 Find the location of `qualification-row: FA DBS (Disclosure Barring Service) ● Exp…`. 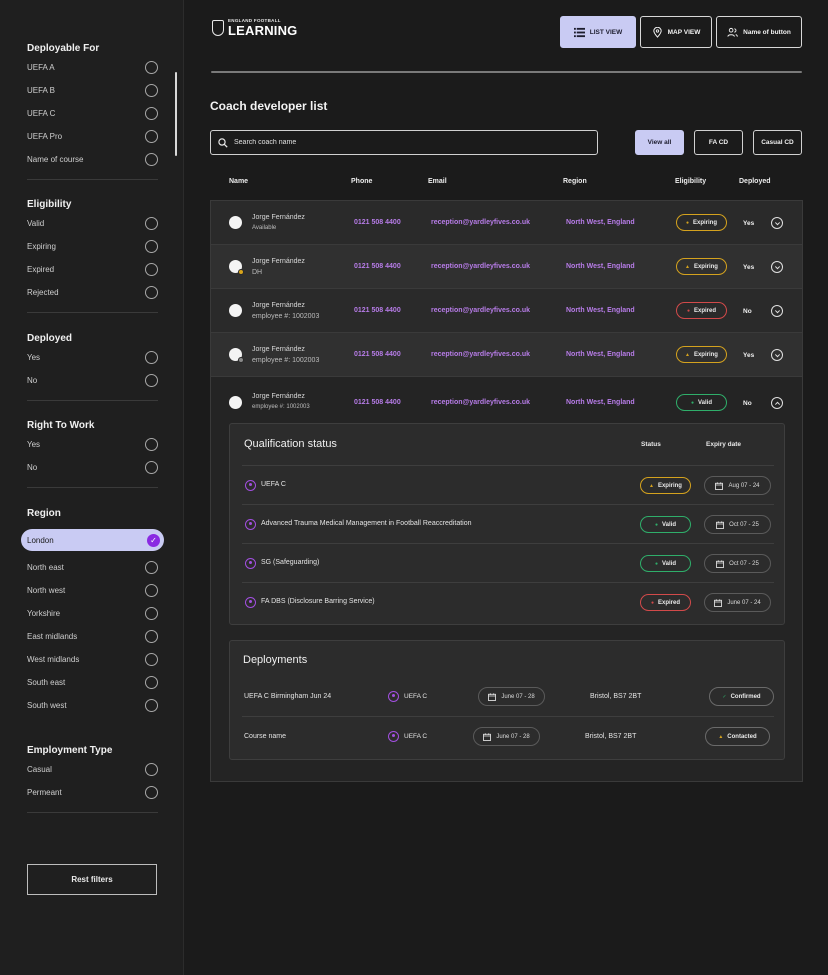

qualification-row: FA DBS (Disclosure Barring Service) ● Exp… is located at coordinates (508, 601).